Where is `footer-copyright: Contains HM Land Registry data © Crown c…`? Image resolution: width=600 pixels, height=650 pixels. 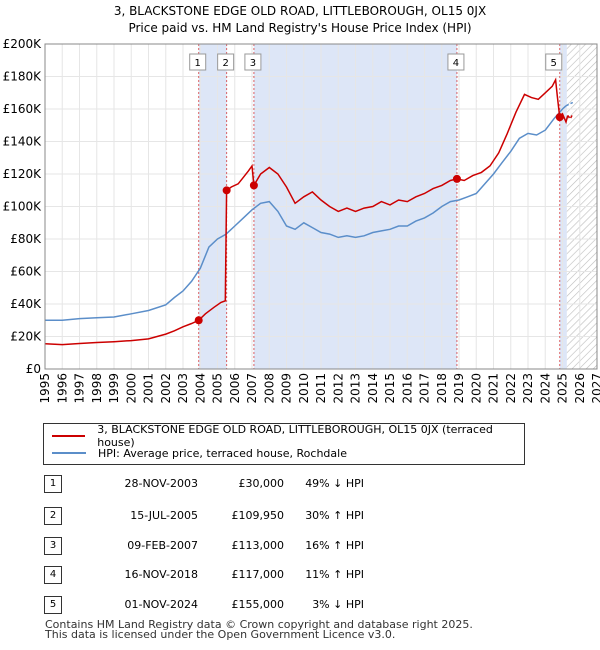
footer-copyright: Contains HM Land Registry data © Crown c… is located at coordinates (259, 624).